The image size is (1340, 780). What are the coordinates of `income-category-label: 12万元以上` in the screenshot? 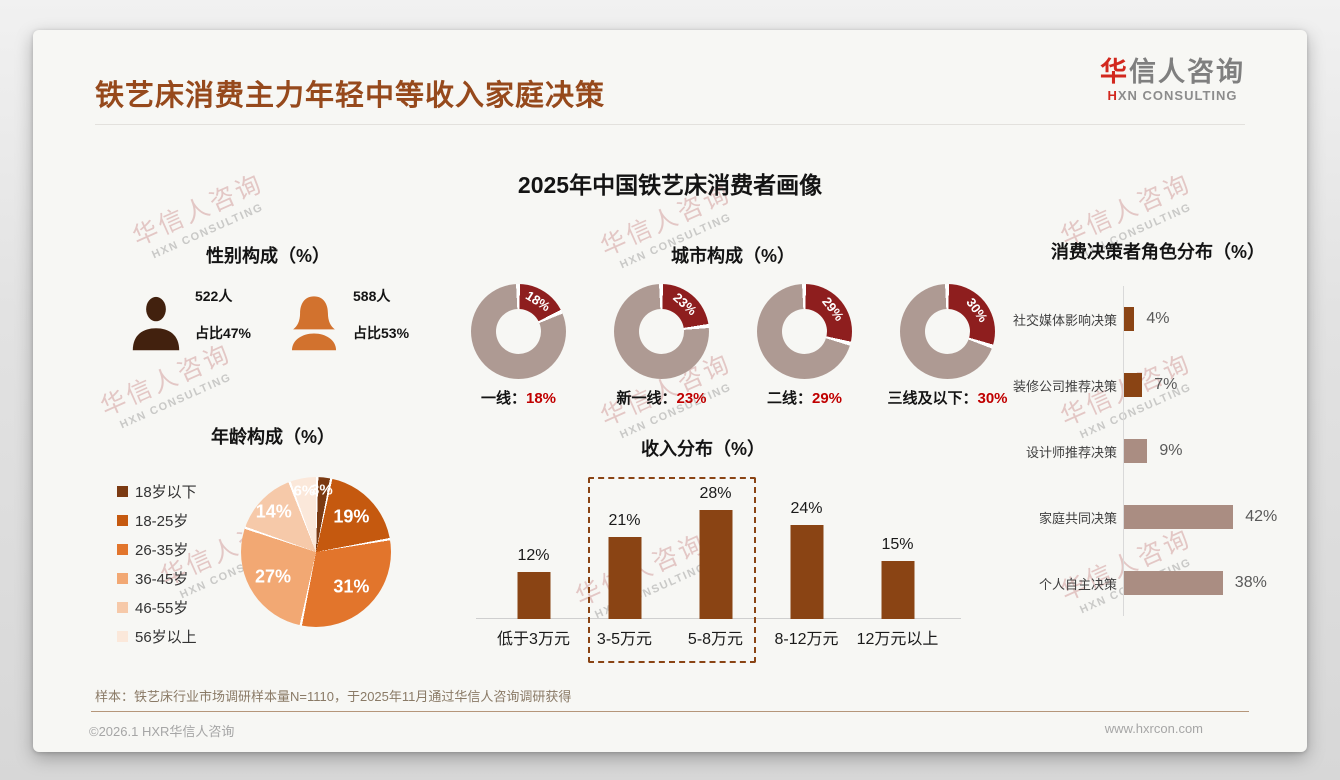 It's located at (897, 639).